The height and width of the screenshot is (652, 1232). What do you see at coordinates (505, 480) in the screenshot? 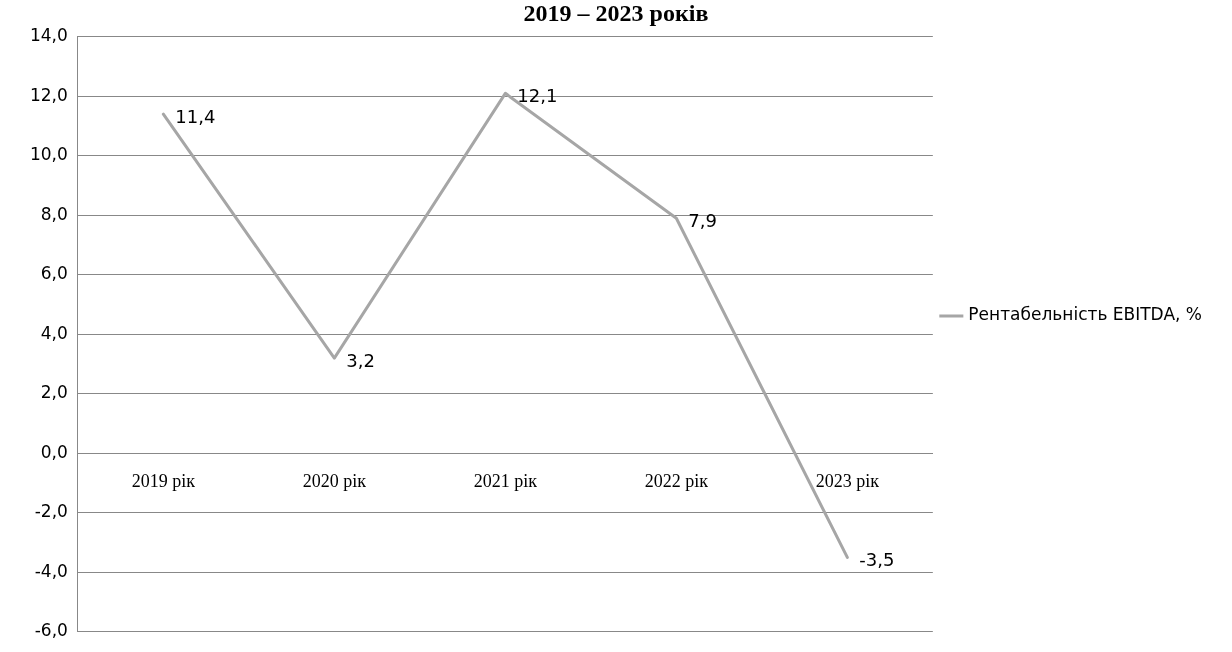
I see `x-tick-label: 2021 рік` at bounding box center [505, 480].